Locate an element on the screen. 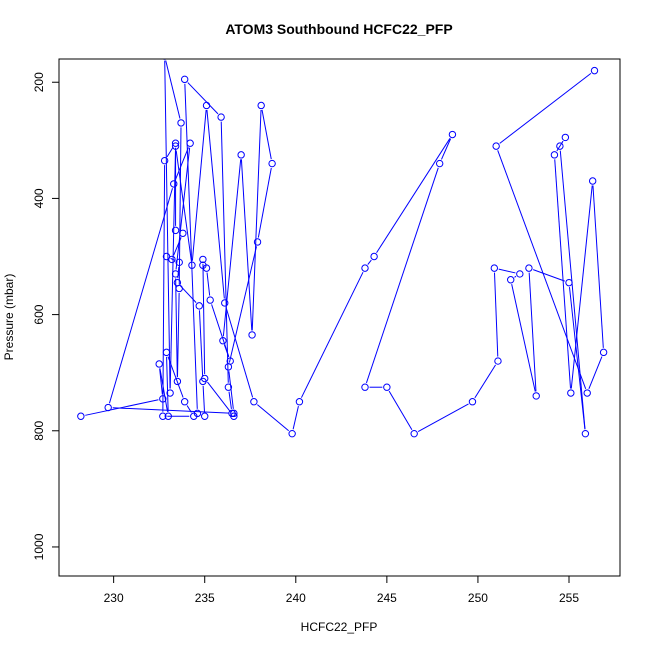  y-tick-label: 200 is located at coordinates (39, 82).